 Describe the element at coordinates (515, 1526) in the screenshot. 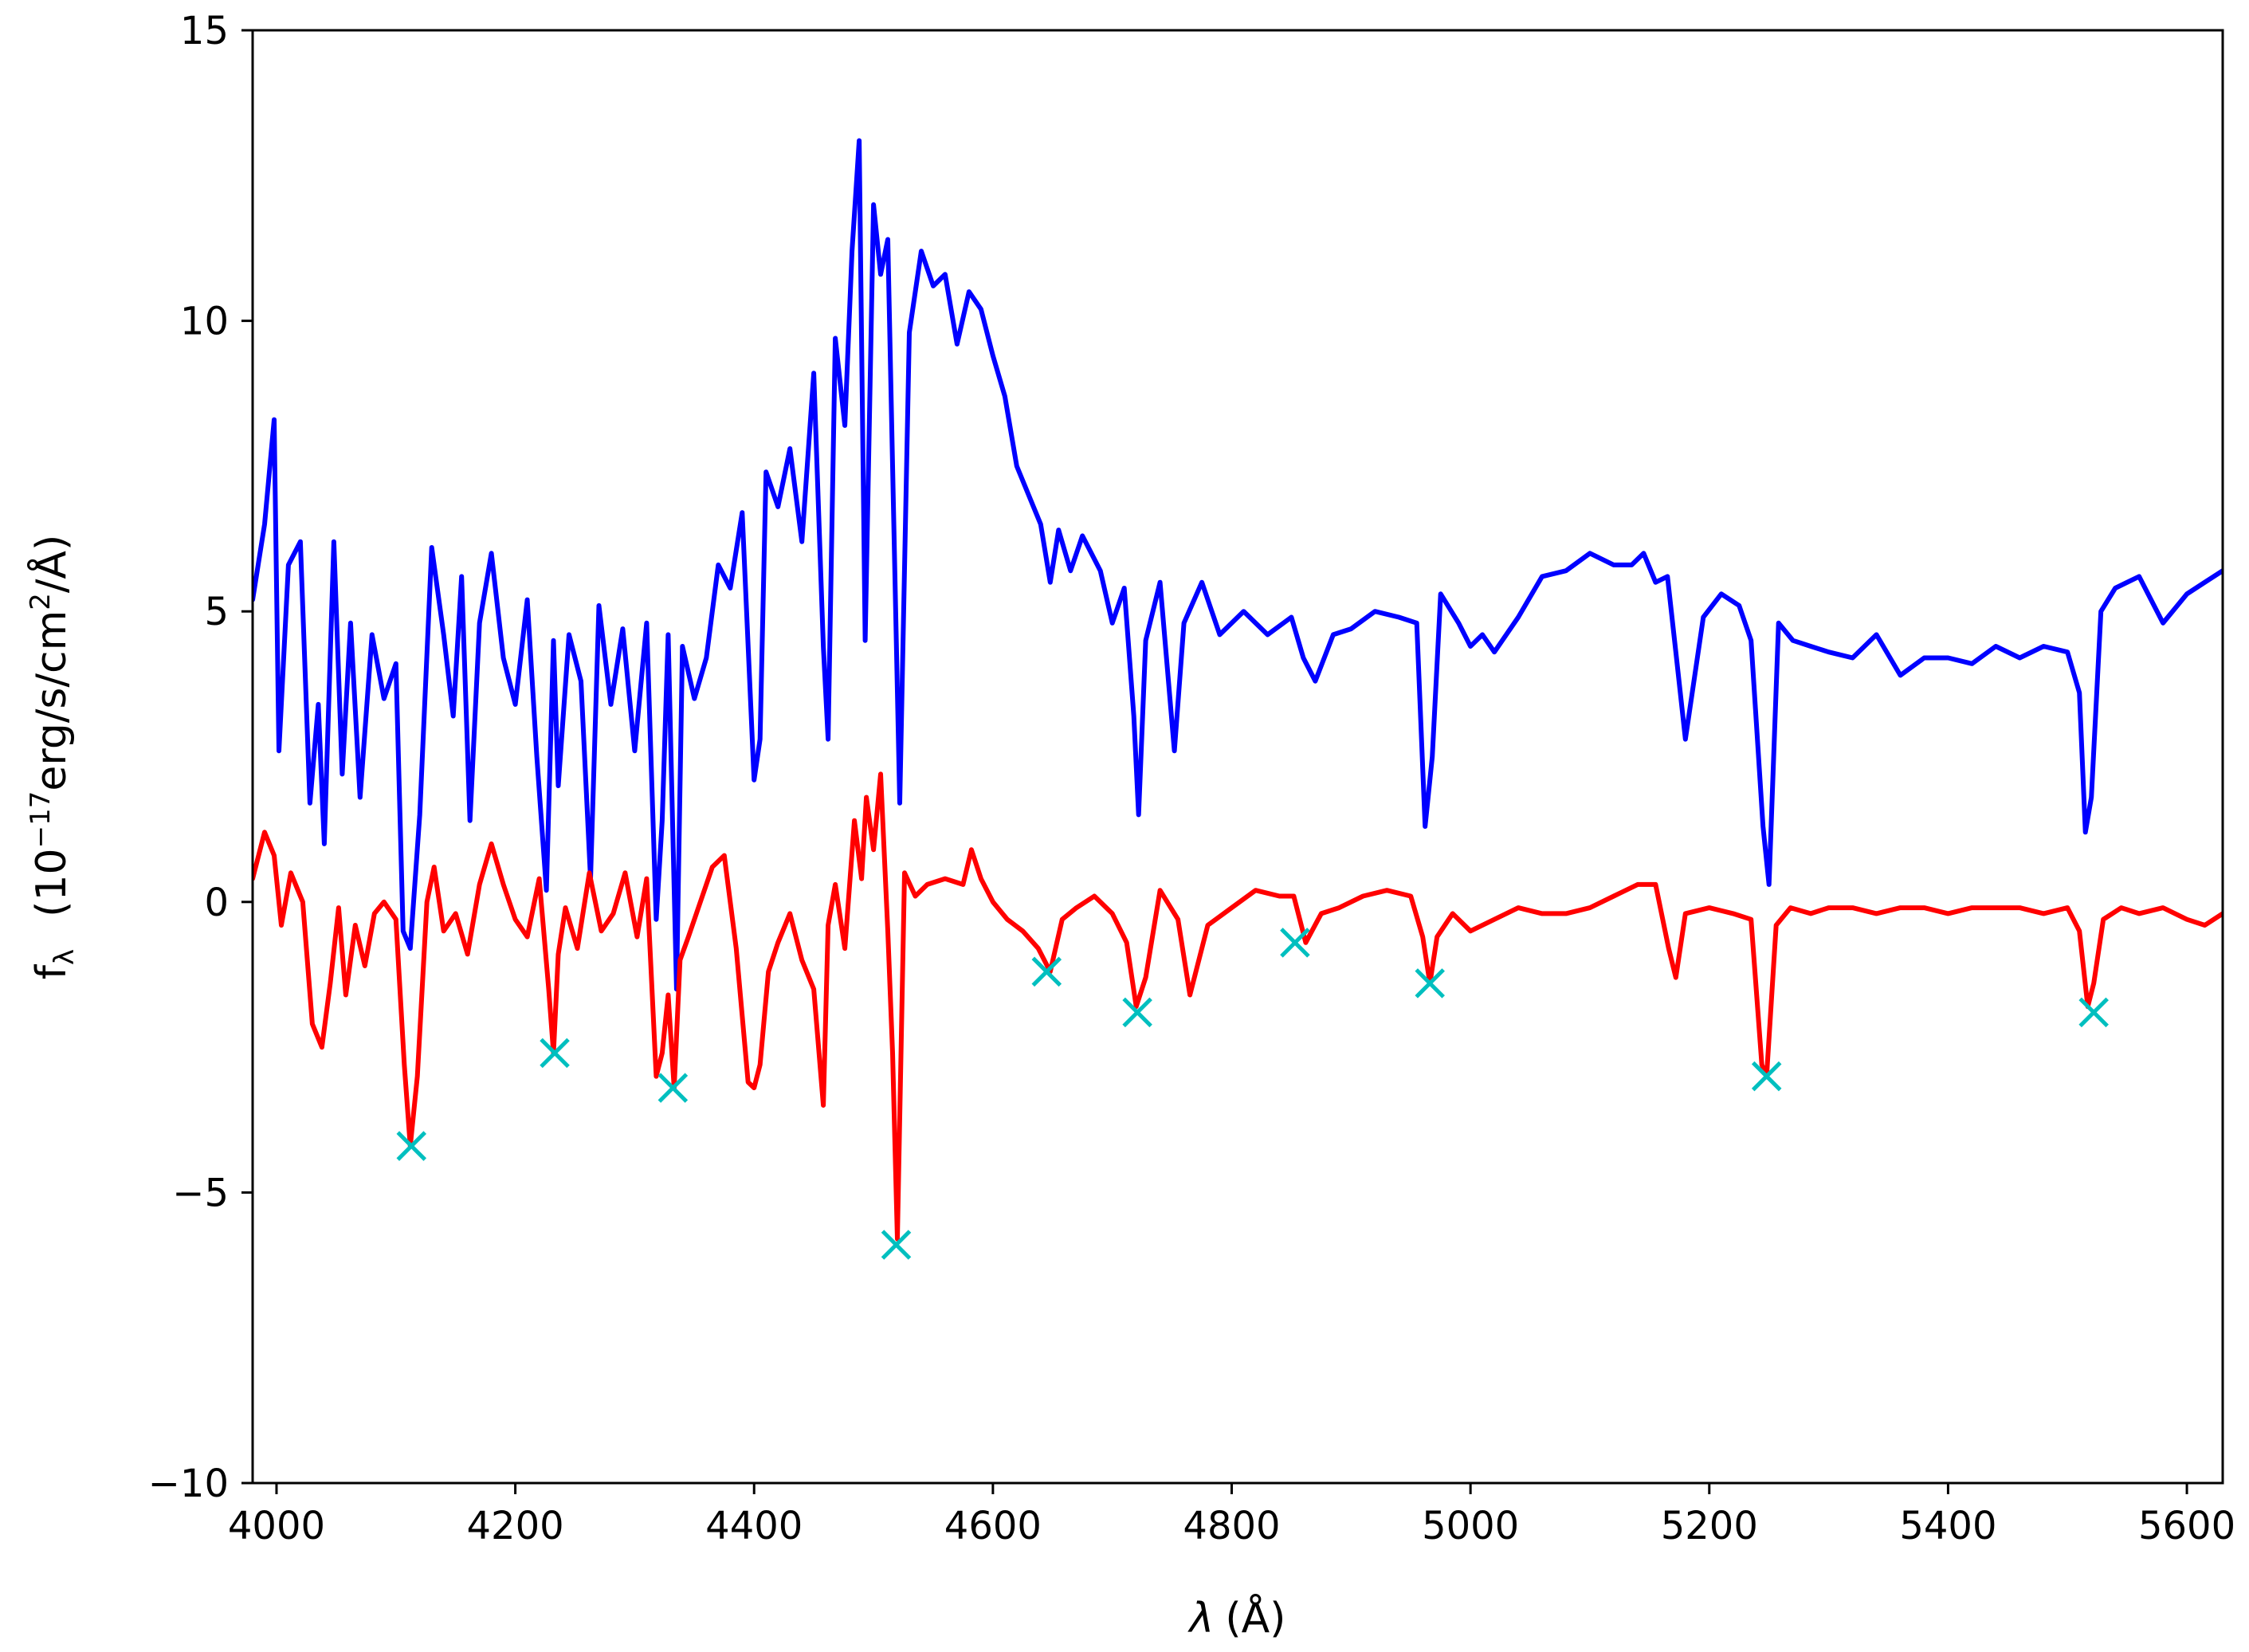

I see `x-tick-label: 4200` at that location.